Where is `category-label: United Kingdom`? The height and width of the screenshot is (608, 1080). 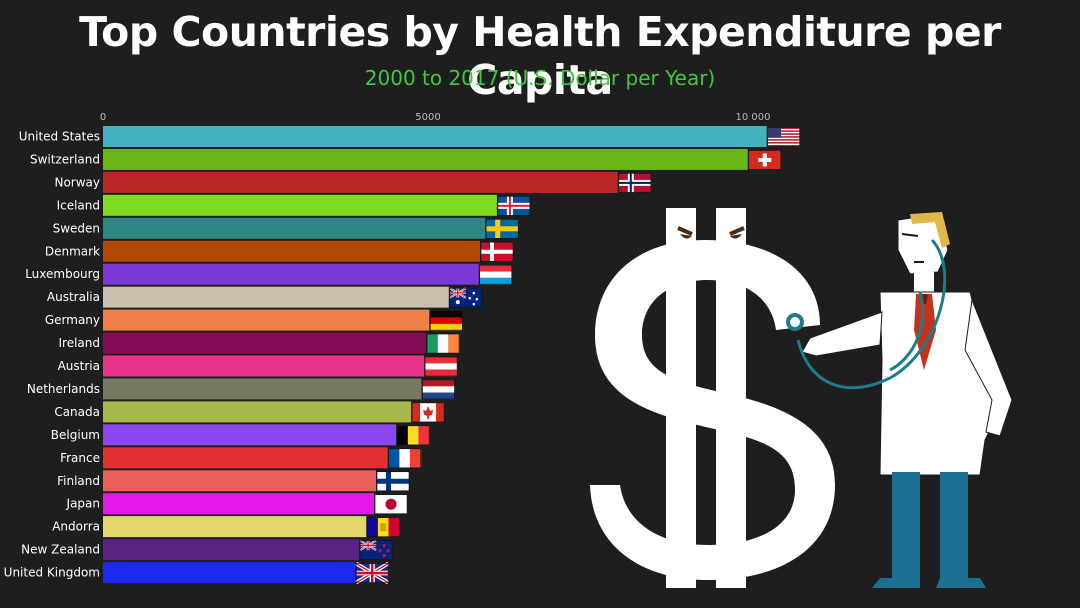
category-label: United Kingdom is located at coordinates (52, 573).